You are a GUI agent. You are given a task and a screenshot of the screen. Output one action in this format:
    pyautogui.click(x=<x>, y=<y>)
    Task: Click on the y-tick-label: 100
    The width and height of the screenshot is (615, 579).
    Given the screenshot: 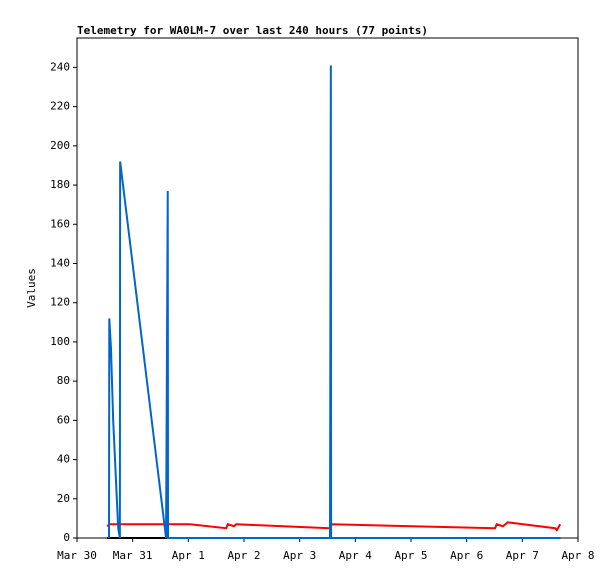 What is the action you would take?
    pyautogui.click(x=60, y=341)
    